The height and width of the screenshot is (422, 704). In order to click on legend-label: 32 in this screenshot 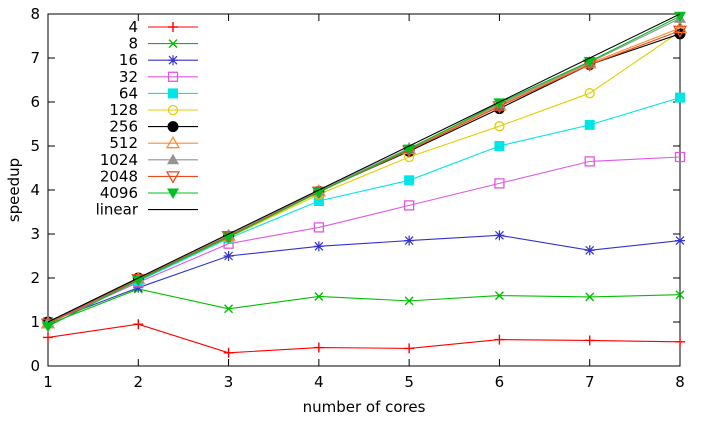, I will do `click(128, 77)`.